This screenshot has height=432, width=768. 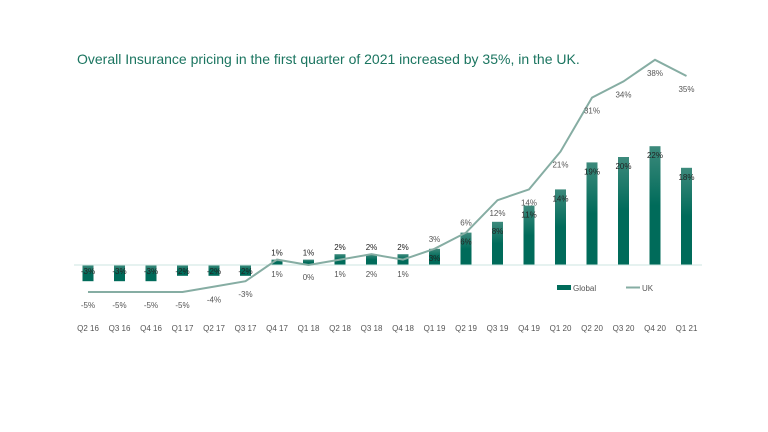 I want to click on bar-global-Q4 16, so click(x=151, y=273).